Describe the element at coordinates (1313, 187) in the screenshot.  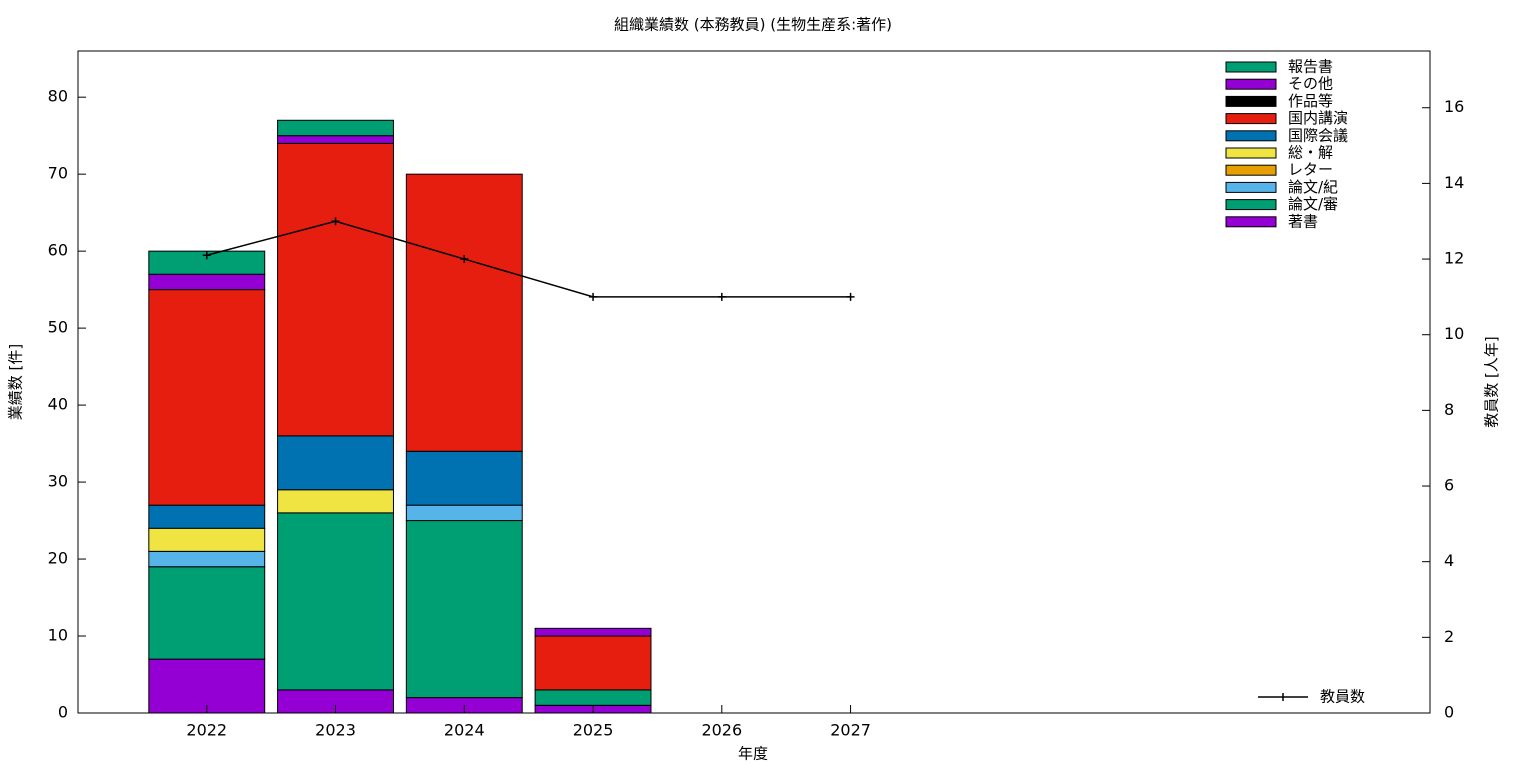
I see `legend-label: 論文/紀` at that location.